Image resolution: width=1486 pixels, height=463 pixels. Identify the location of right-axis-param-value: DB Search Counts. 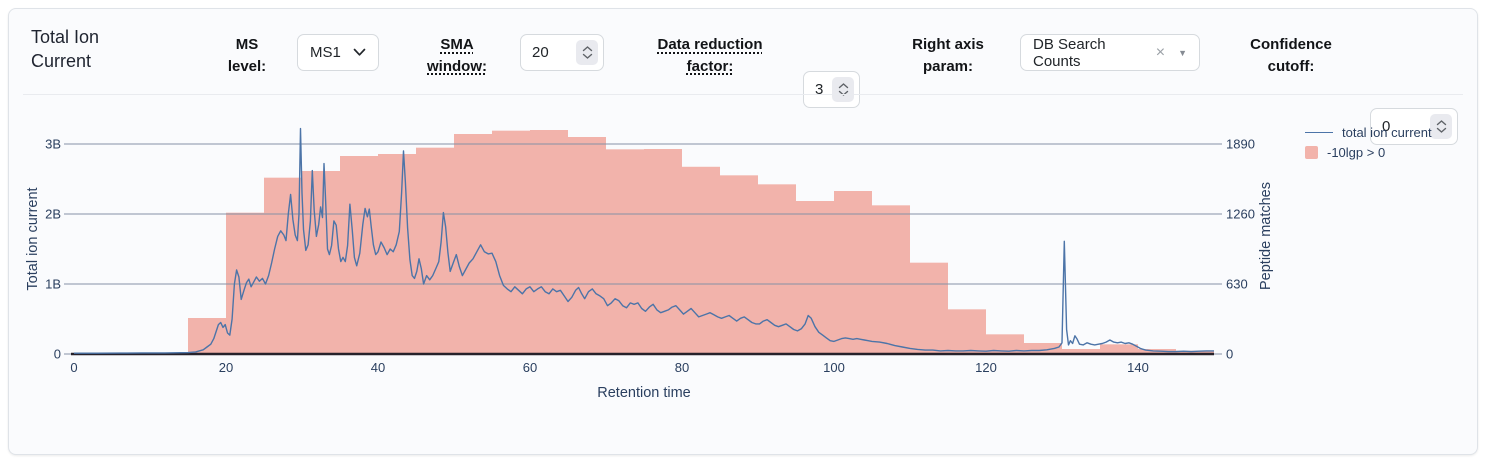
(1069, 52).